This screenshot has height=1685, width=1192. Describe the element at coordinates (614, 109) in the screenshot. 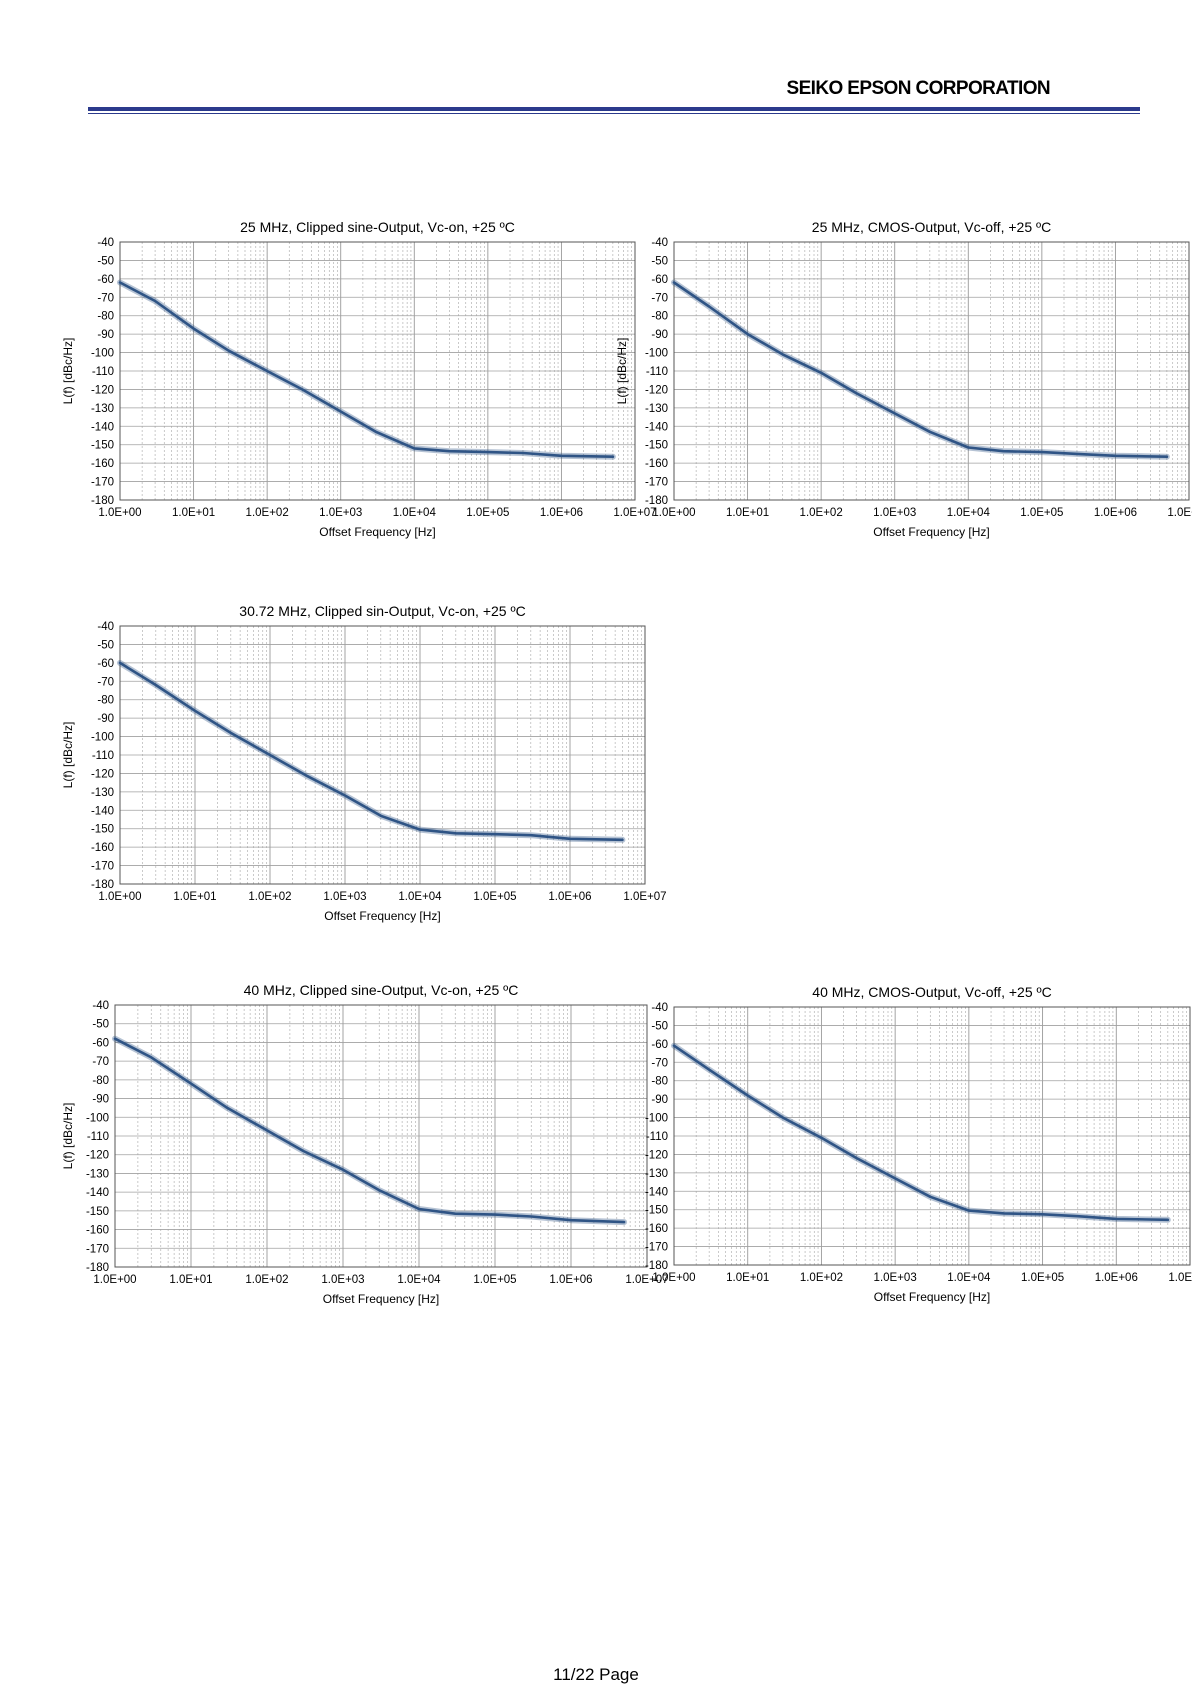

I see `header-rule-thick` at that location.